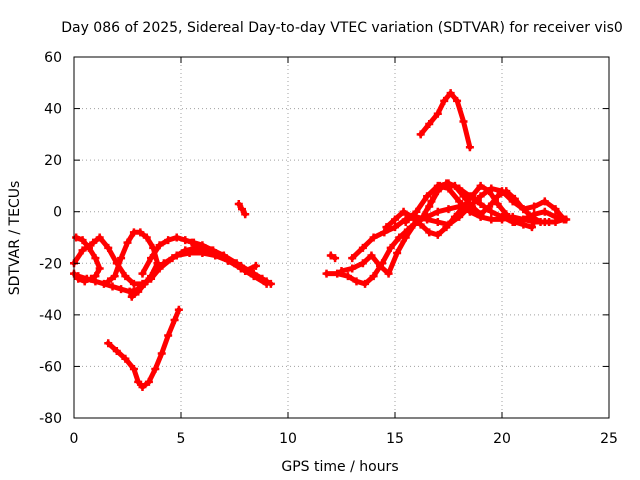  Describe the element at coordinates (502, 439) in the screenshot. I see `x-tick-label: 20` at that location.